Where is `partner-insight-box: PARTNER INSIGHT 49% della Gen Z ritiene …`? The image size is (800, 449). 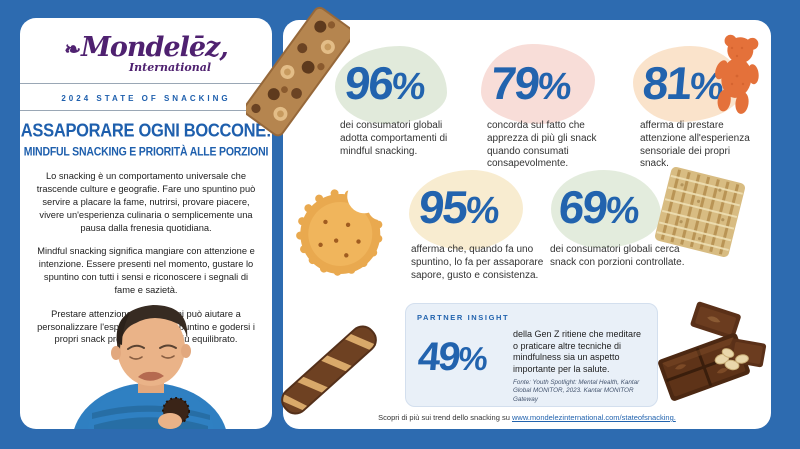 partner-insight-box: PARTNER INSIGHT 49% della Gen Z ritiene … is located at coordinates (531, 355).